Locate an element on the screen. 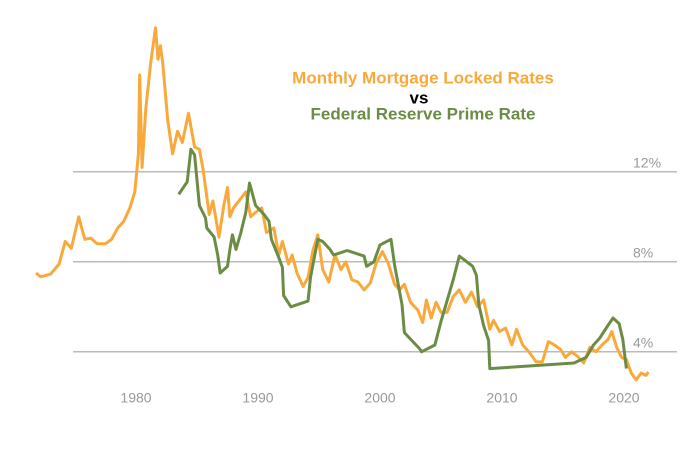 This screenshot has width=683, height=449. title-series-1: Monthly Mortgage Locked Rates is located at coordinates (423, 77).